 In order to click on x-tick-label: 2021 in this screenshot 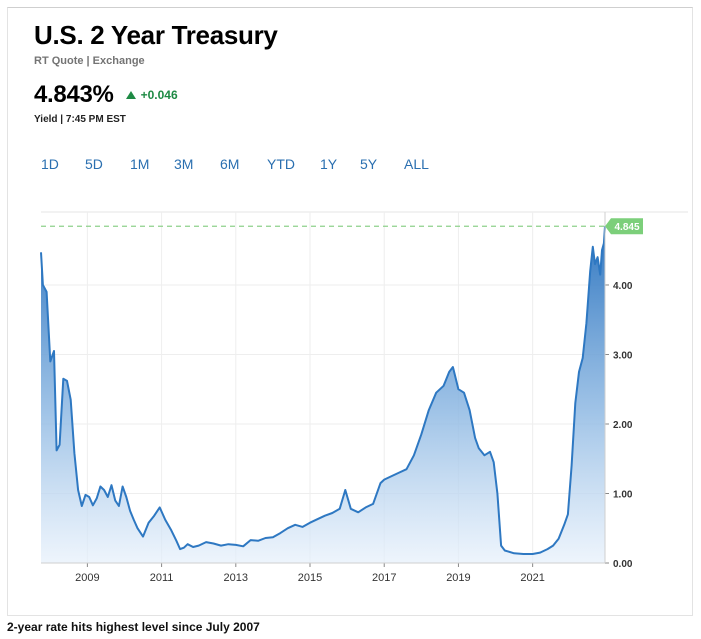, I will do `click(532, 578)`.